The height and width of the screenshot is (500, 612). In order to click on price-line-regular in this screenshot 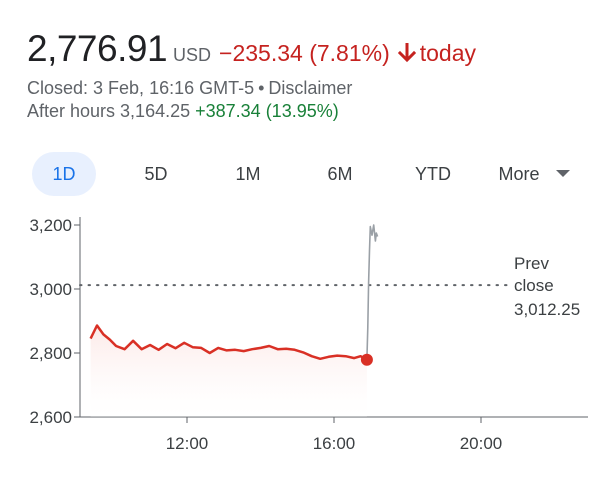, I will do `click(228, 342)`.